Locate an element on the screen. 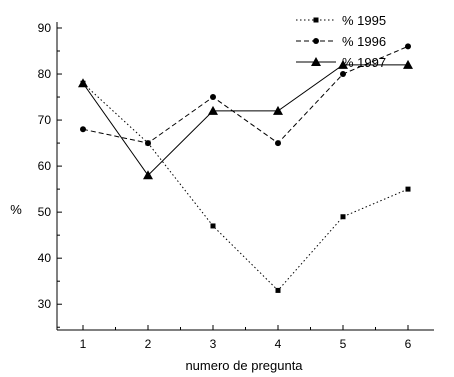 This screenshot has height=377, width=454. legend-item: % 1997 is located at coordinates (341, 62).